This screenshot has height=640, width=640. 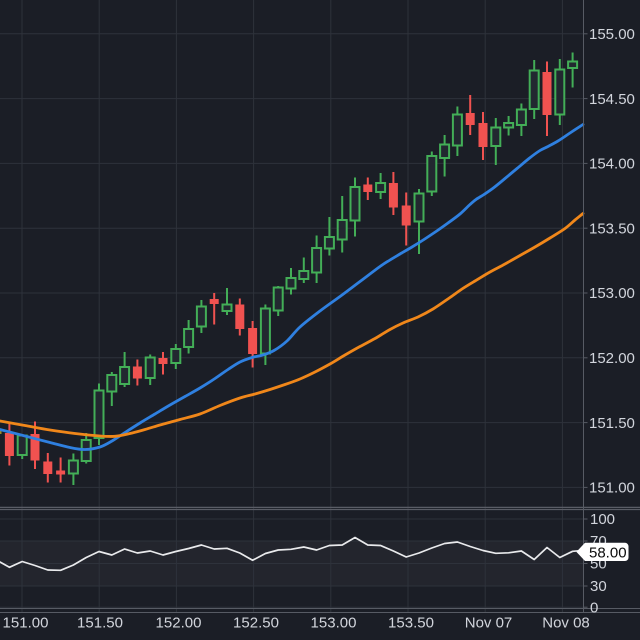 What do you see at coordinates (612, 34) in the screenshot?
I see `svg-text: 155.00` at bounding box center [612, 34].